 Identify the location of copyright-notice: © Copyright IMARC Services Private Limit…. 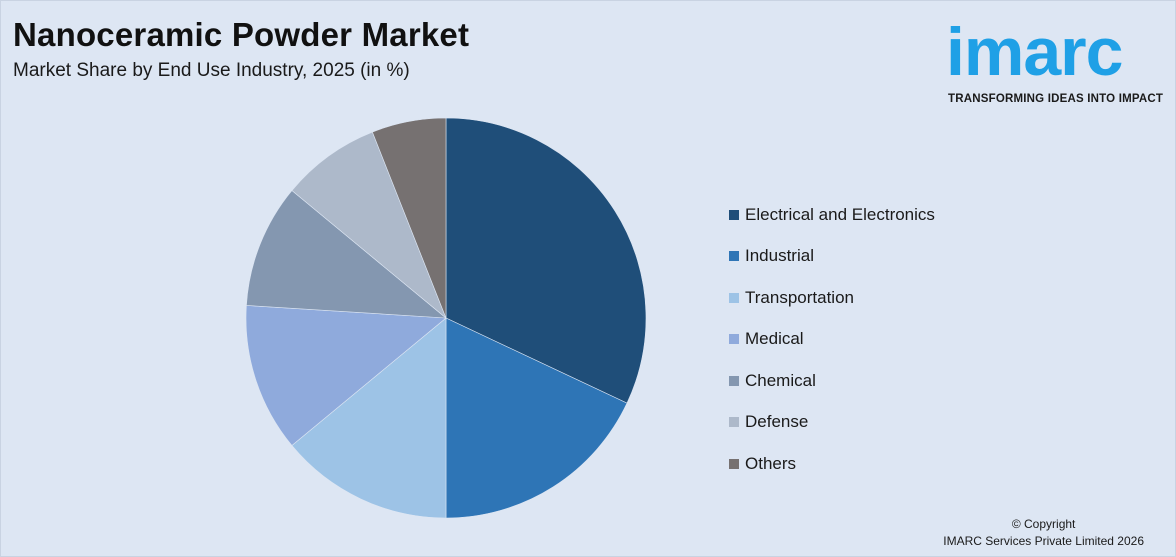
(1043, 533).